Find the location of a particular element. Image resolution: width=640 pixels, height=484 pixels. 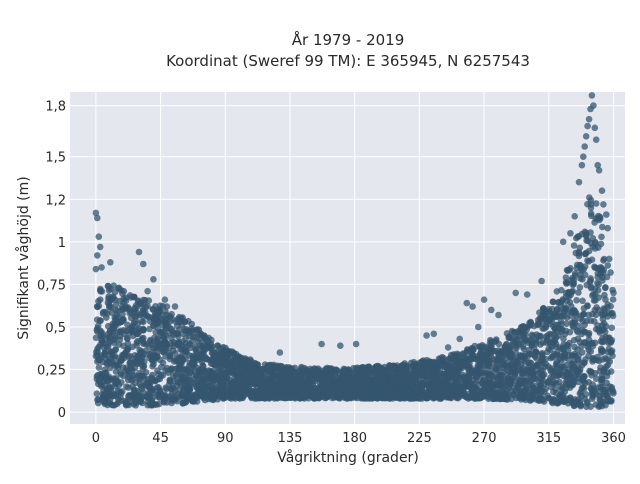

x-tick-label: 270 is located at coordinates (484, 438).